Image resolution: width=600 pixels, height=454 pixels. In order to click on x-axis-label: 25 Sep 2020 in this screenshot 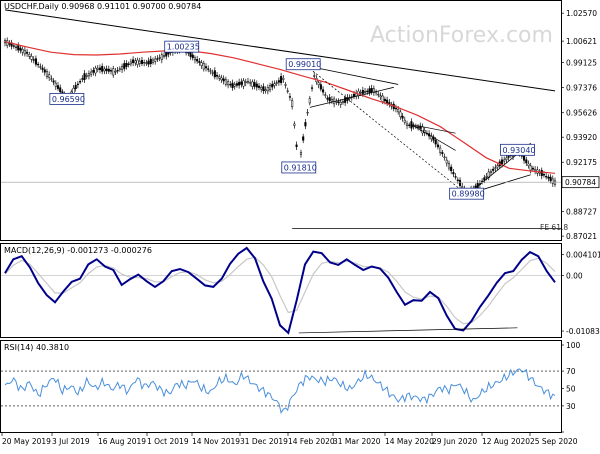, I will do `click(554, 441)`.